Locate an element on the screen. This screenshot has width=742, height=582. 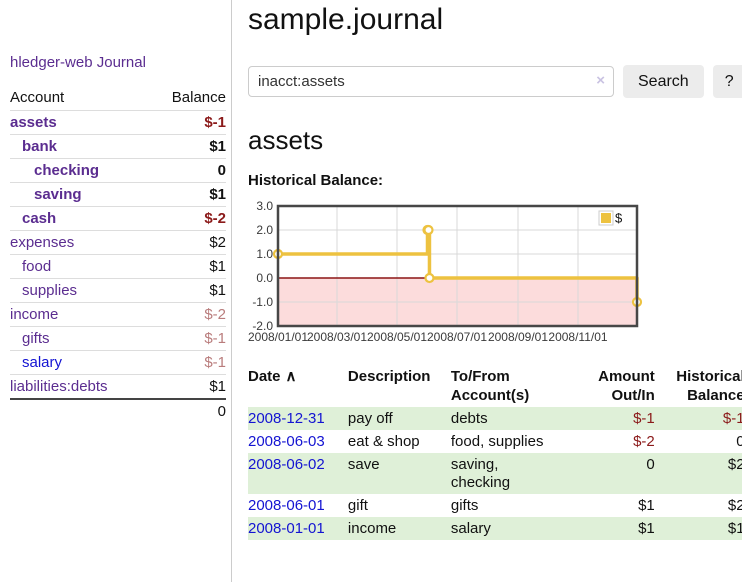
transaction-date-link: 2008-06-02 is located at coordinates (286, 464).